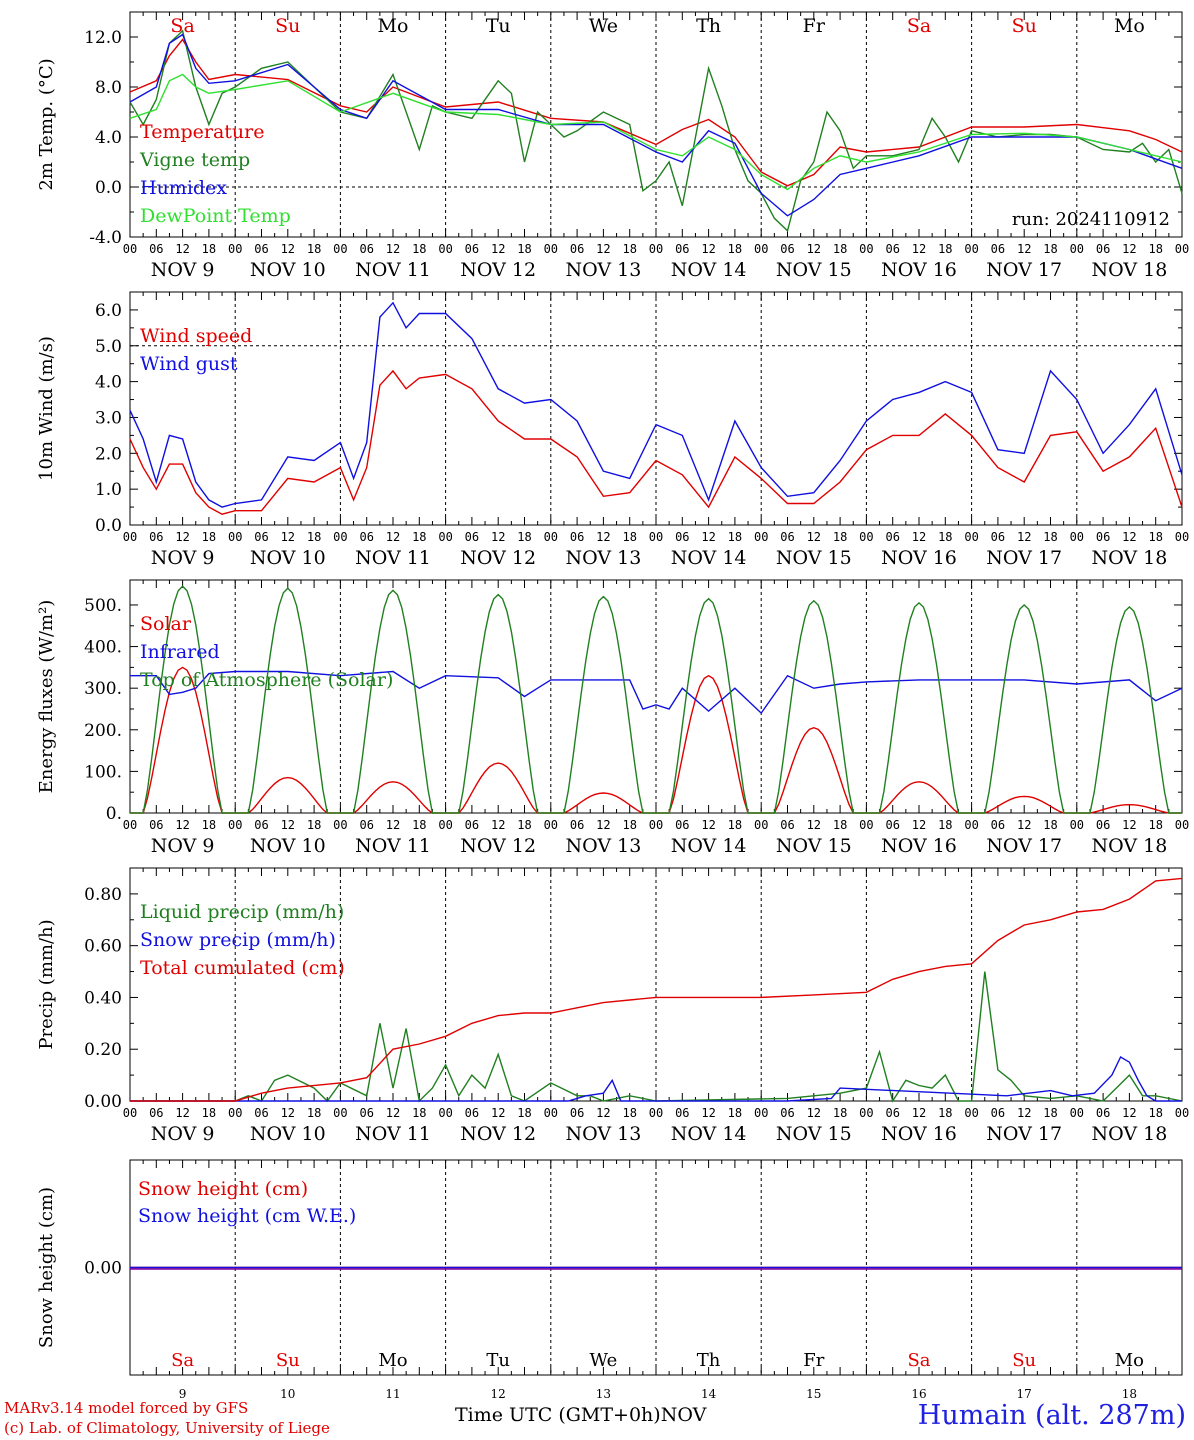  I want to click on day-number: 11, so click(392, 1394).